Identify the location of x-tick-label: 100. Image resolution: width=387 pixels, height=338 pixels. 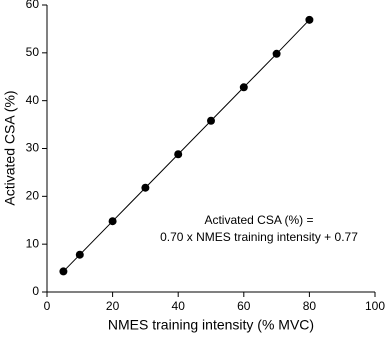
(375, 306).